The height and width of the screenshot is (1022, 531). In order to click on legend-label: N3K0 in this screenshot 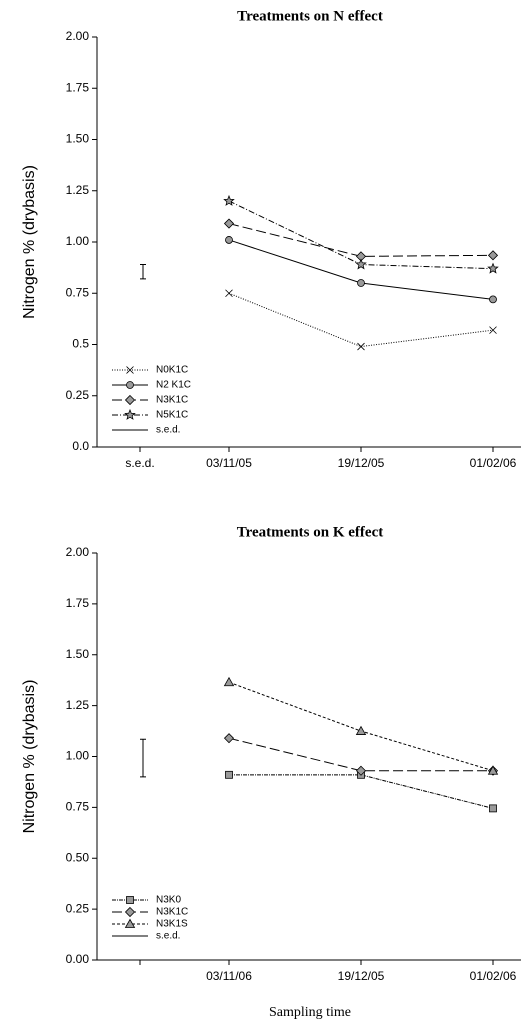, I will do `click(168, 900)`.